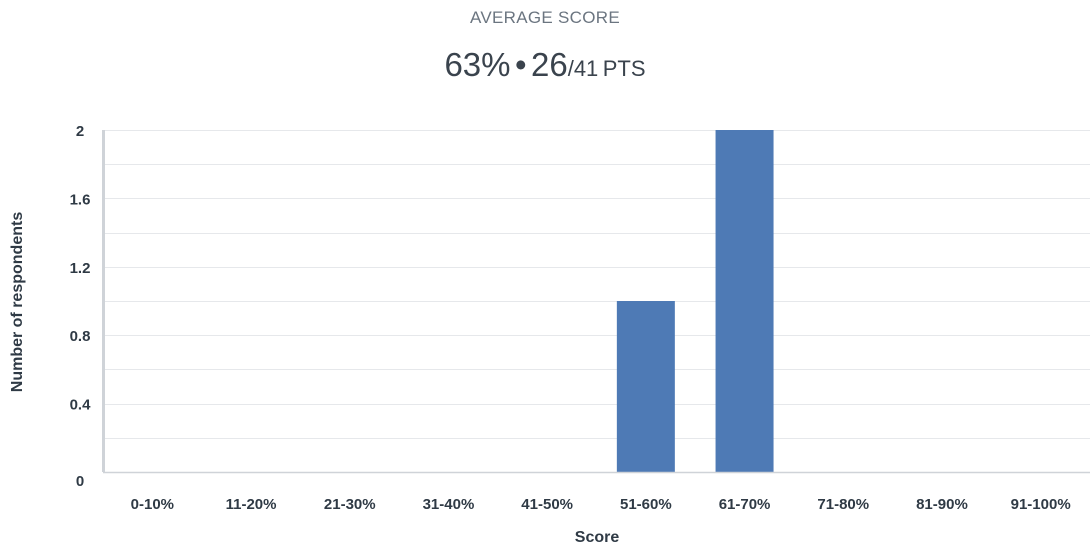 The height and width of the screenshot is (550, 1090). What do you see at coordinates (695, 301) in the screenshot?
I see `bars` at bounding box center [695, 301].